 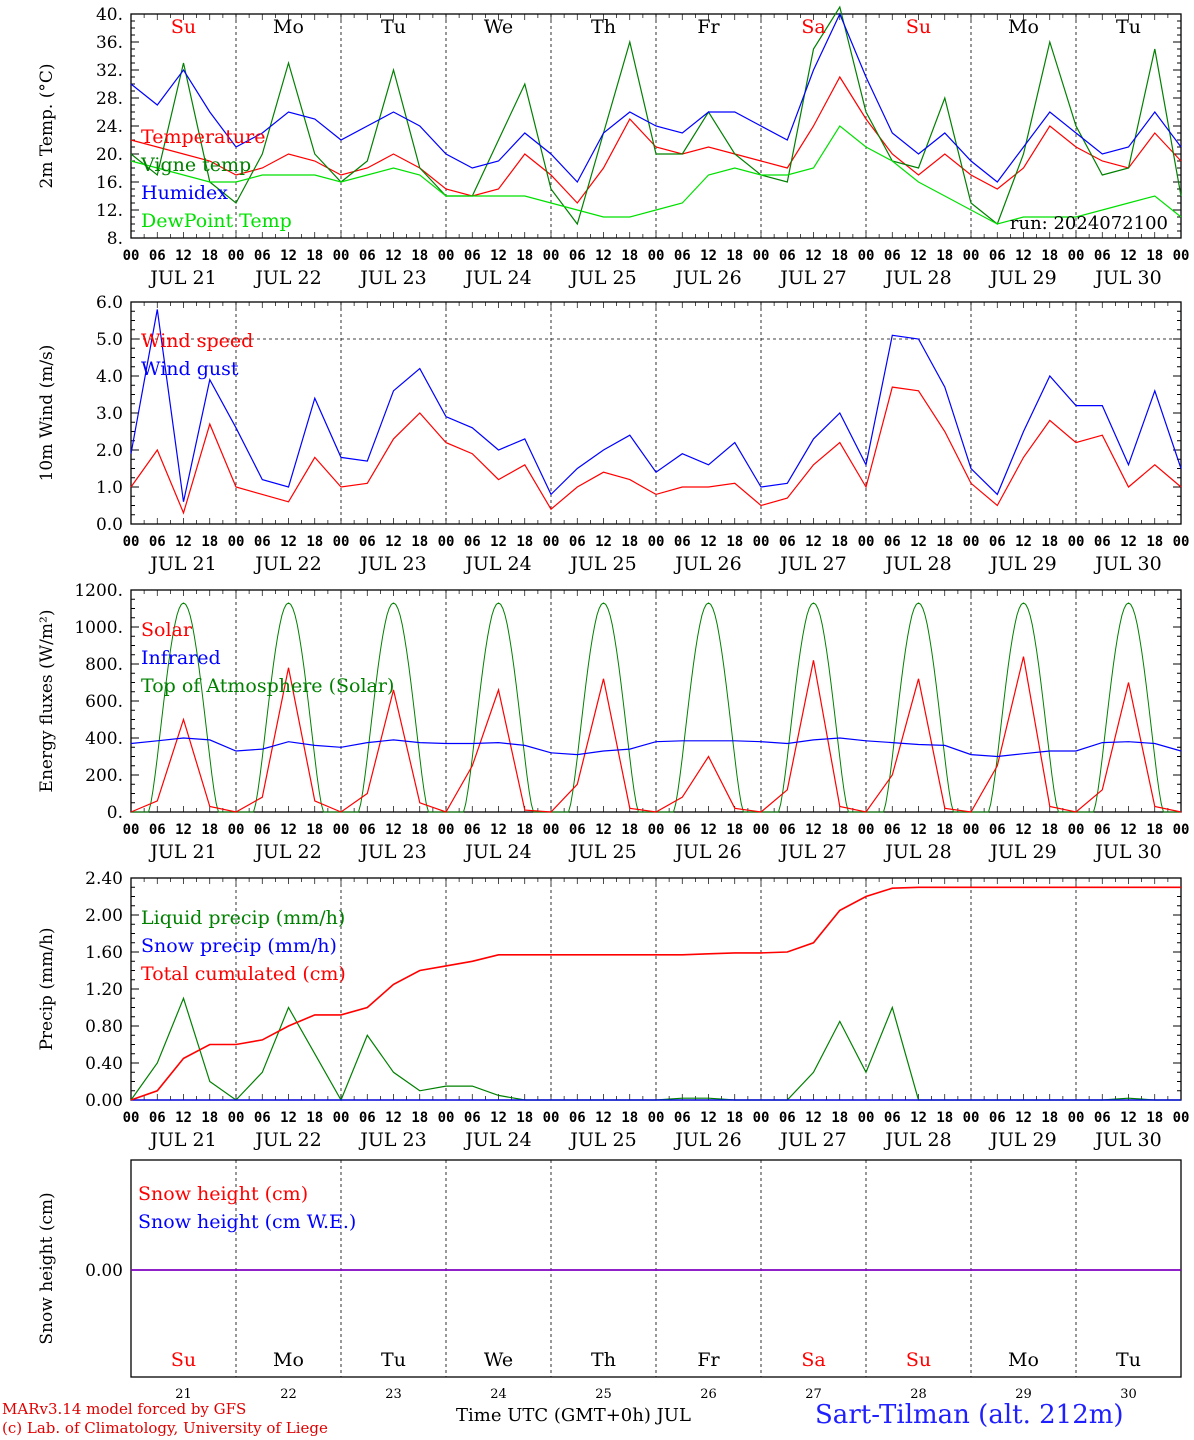 I want to click on day-number-label: 22, so click(x=288, y=1394).